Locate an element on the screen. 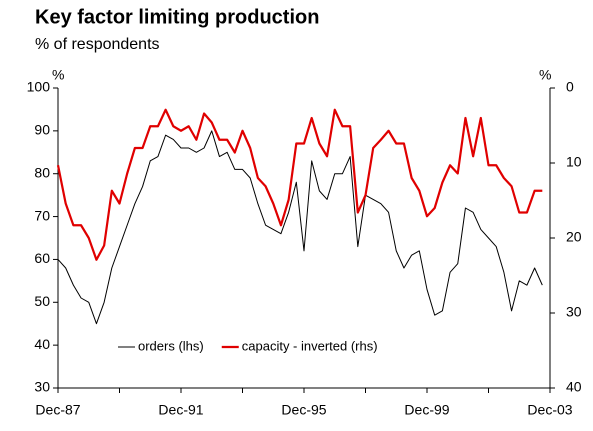 The height and width of the screenshot is (431, 593). legend-label: orders (lhs) is located at coordinates (171, 345).